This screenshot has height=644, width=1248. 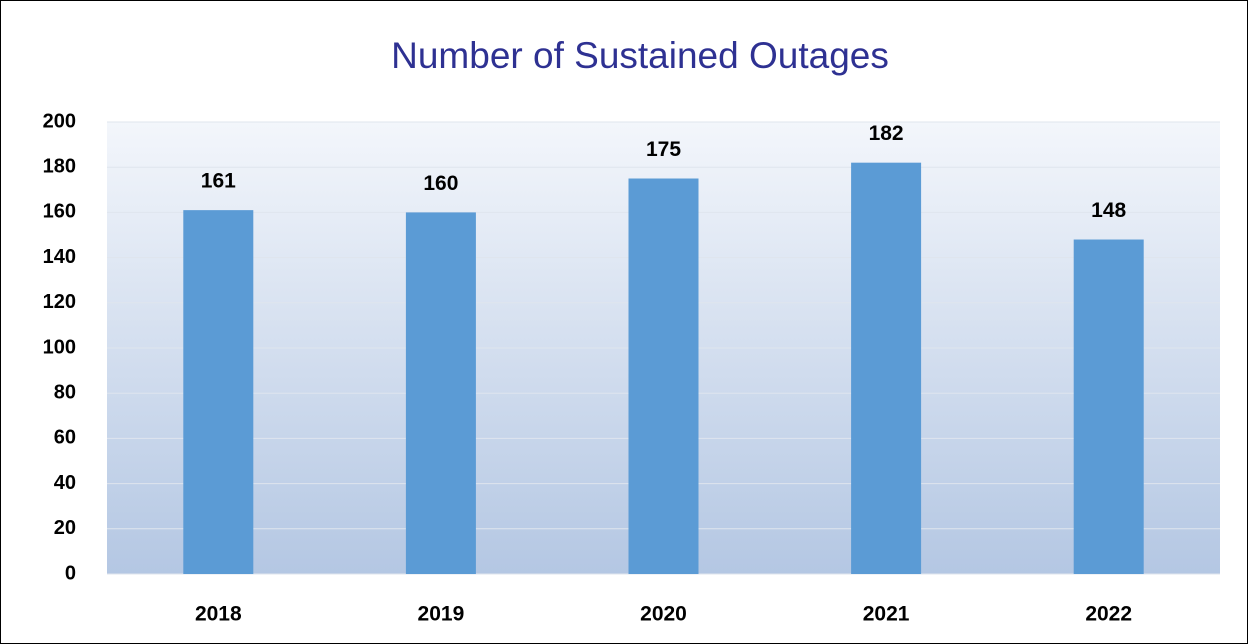 I want to click on x-tick-label: 2019, so click(x=441, y=614).